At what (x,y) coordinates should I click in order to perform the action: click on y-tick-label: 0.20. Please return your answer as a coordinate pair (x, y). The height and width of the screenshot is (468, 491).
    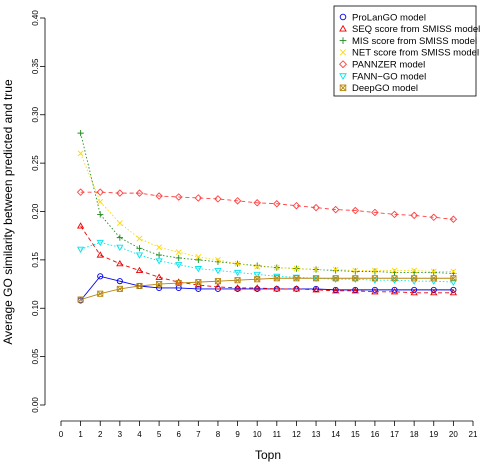
    Looking at the image, I should click on (35, 211).